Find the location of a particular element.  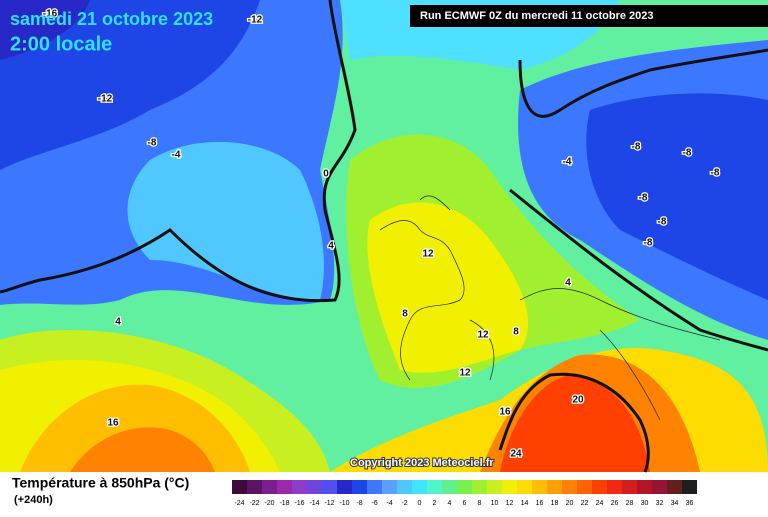

scale-label: -24 is located at coordinates (239, 503).